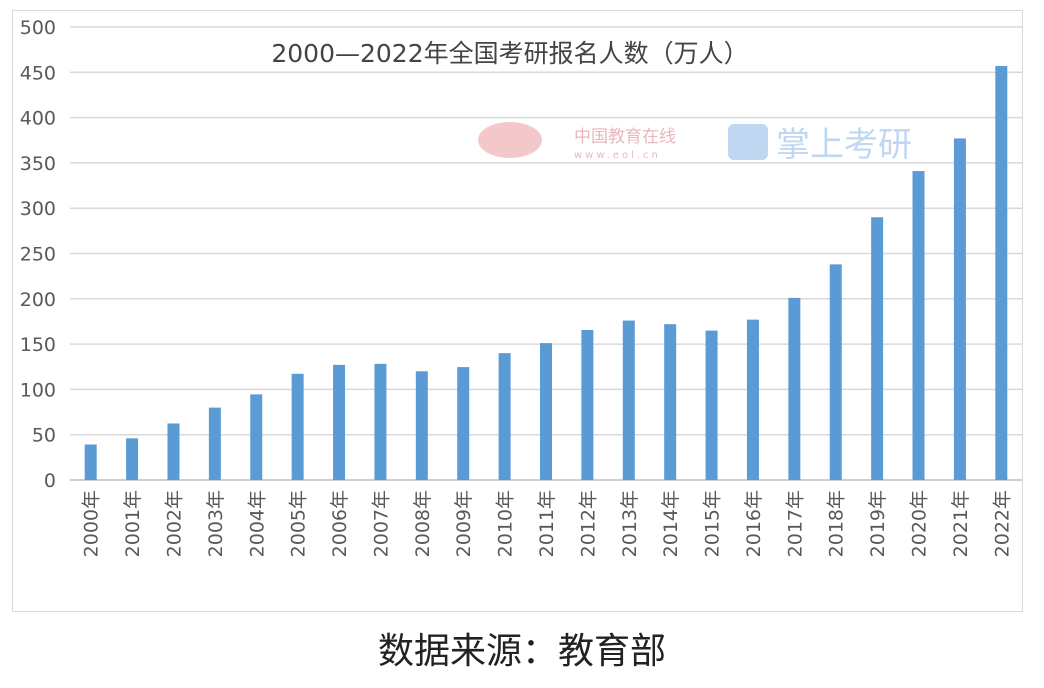 The width and height of the screenshot is (1044, 688). I want to click on x-tick-label: 2013年, so click(630, 523).